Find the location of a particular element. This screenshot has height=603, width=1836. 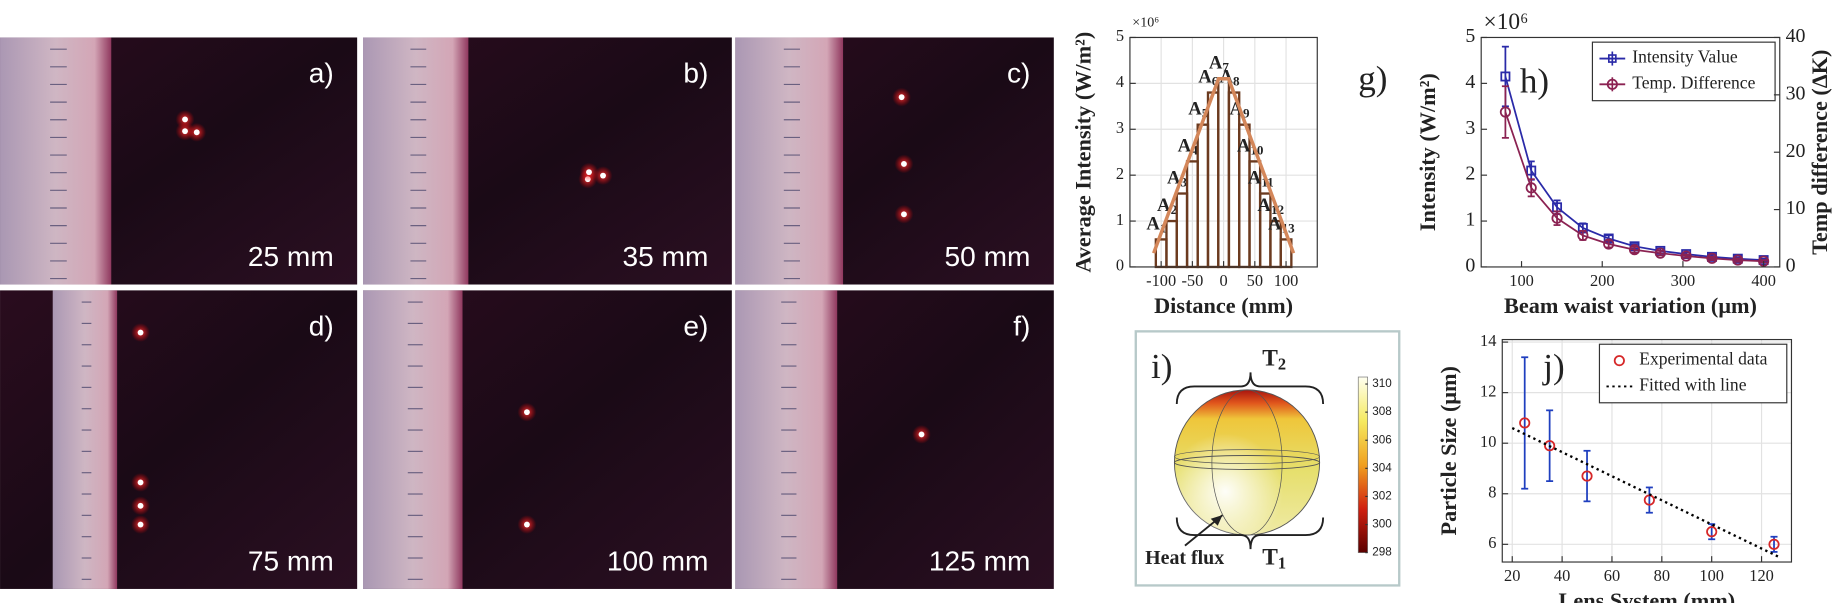

photo-label: d) is located at coordinates (321, 325).